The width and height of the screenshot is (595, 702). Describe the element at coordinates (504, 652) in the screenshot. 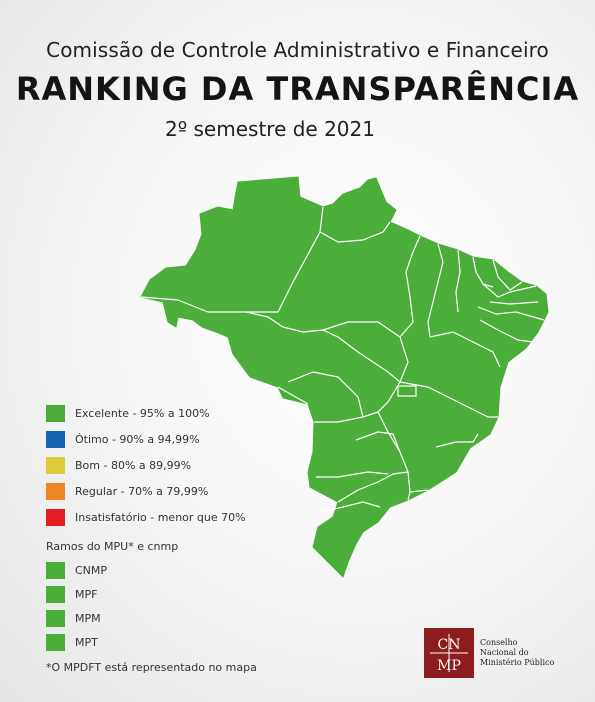

I see `logo-line-2: Nacional do` at that location.